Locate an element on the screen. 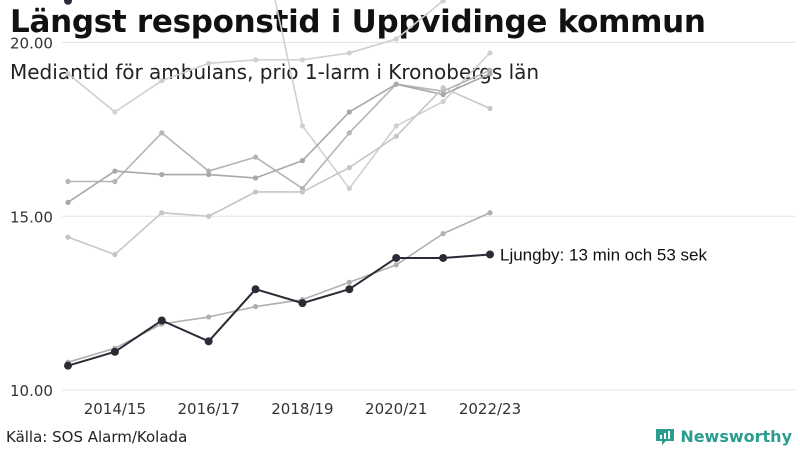 The image size is (800, 450). x-tick-label: 2014/15 is located at coordinates (115, 409).